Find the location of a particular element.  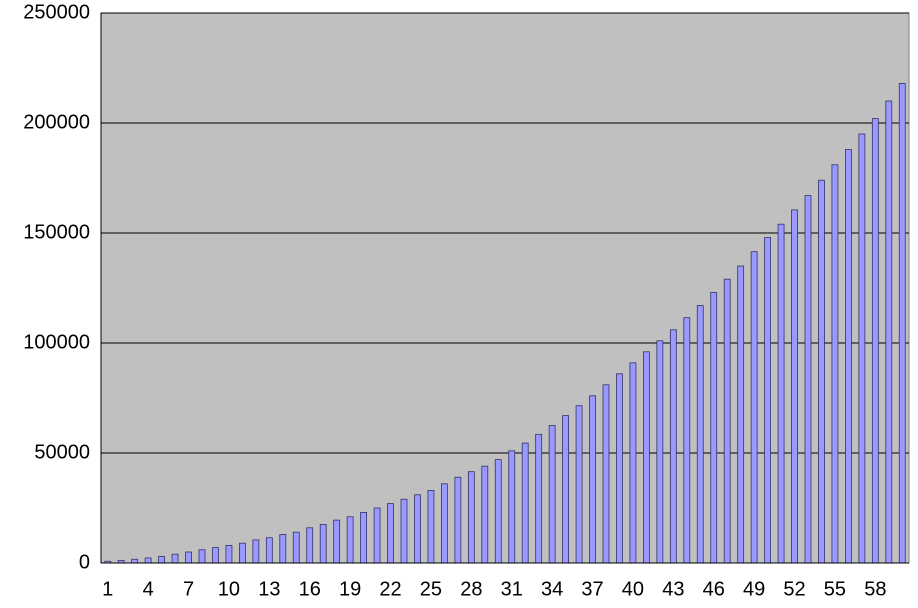

y-tick-label: 50000 is located at coordinates (62, 452).